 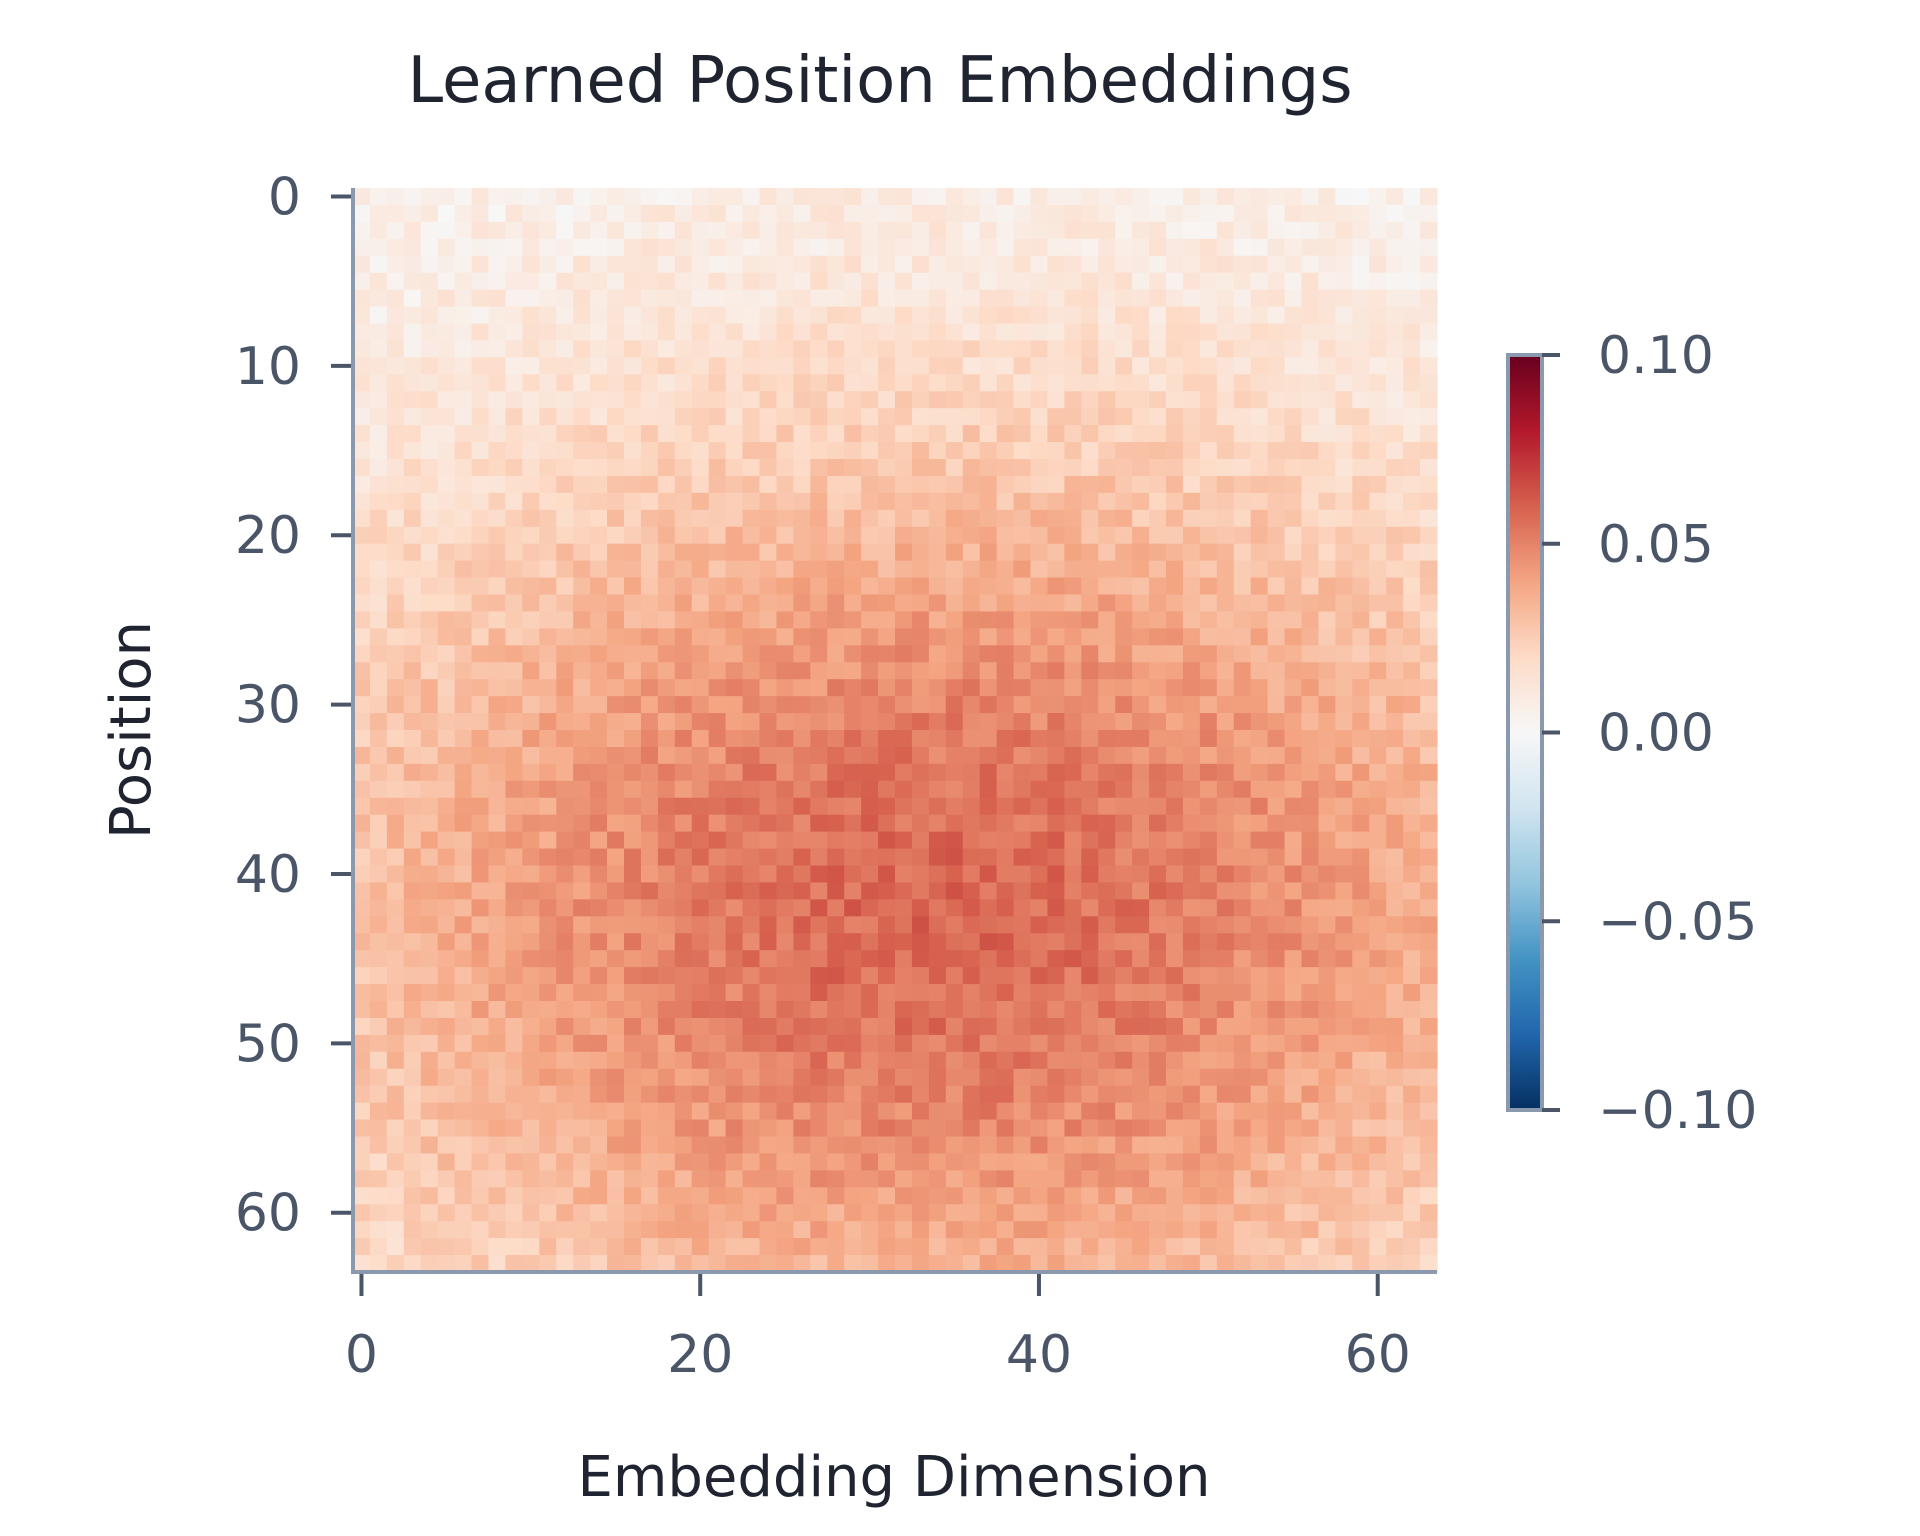 What do you see at coordinates (268, 706) in the screenshot?
I see `y-tick-label: 30` at bounding box center [268, 706].